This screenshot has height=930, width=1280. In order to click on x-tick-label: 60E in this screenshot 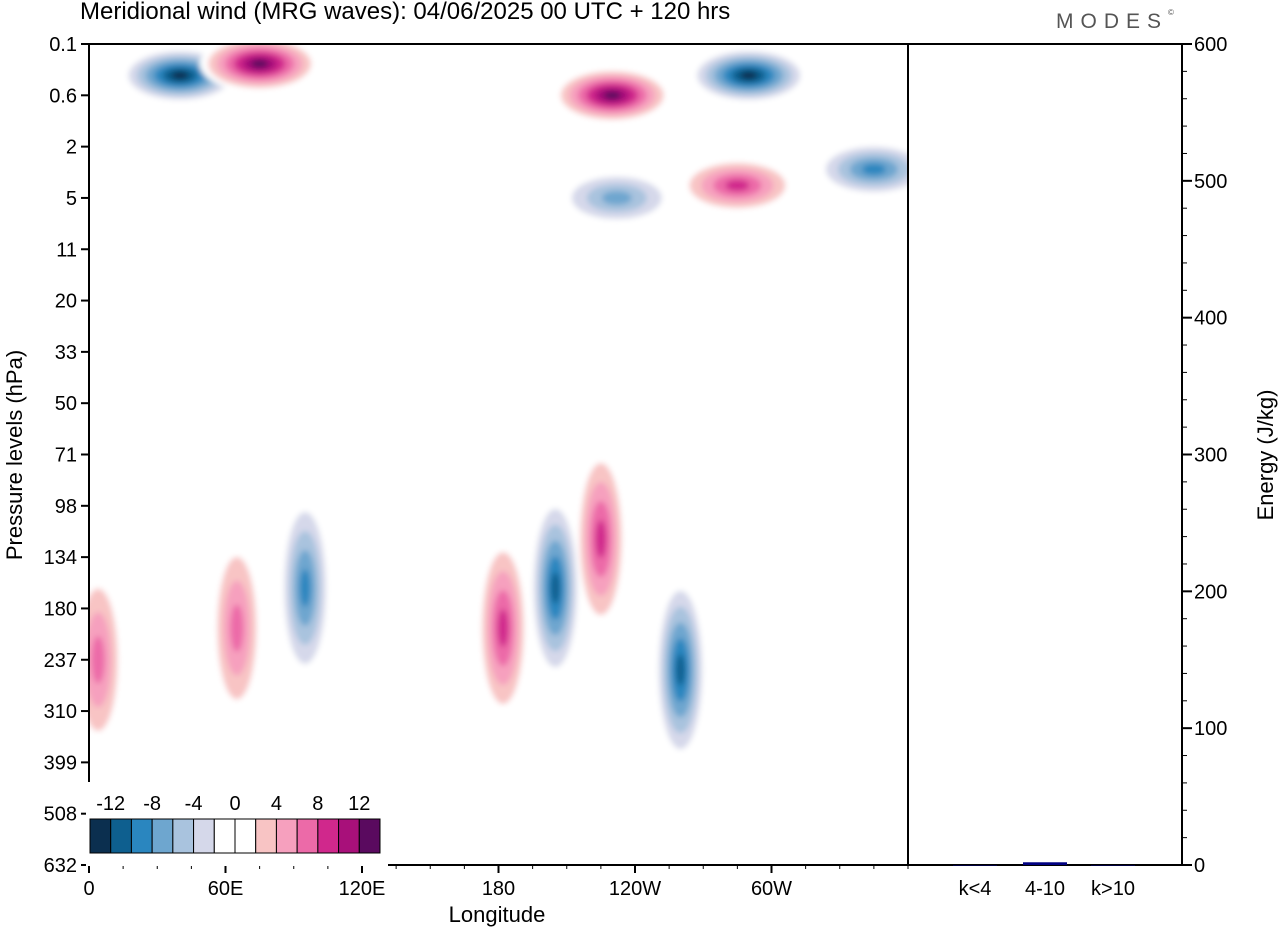, I will do `click(226, 889)`.